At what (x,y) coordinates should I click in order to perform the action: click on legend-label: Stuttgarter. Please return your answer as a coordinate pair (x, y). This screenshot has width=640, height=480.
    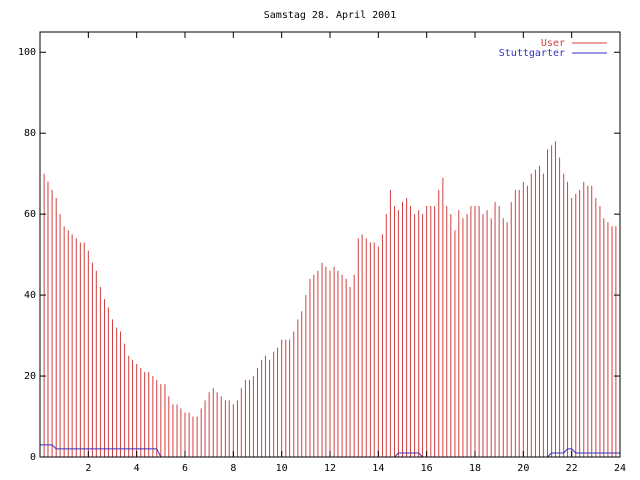
    Looking at the image, I should click on (532, 53).